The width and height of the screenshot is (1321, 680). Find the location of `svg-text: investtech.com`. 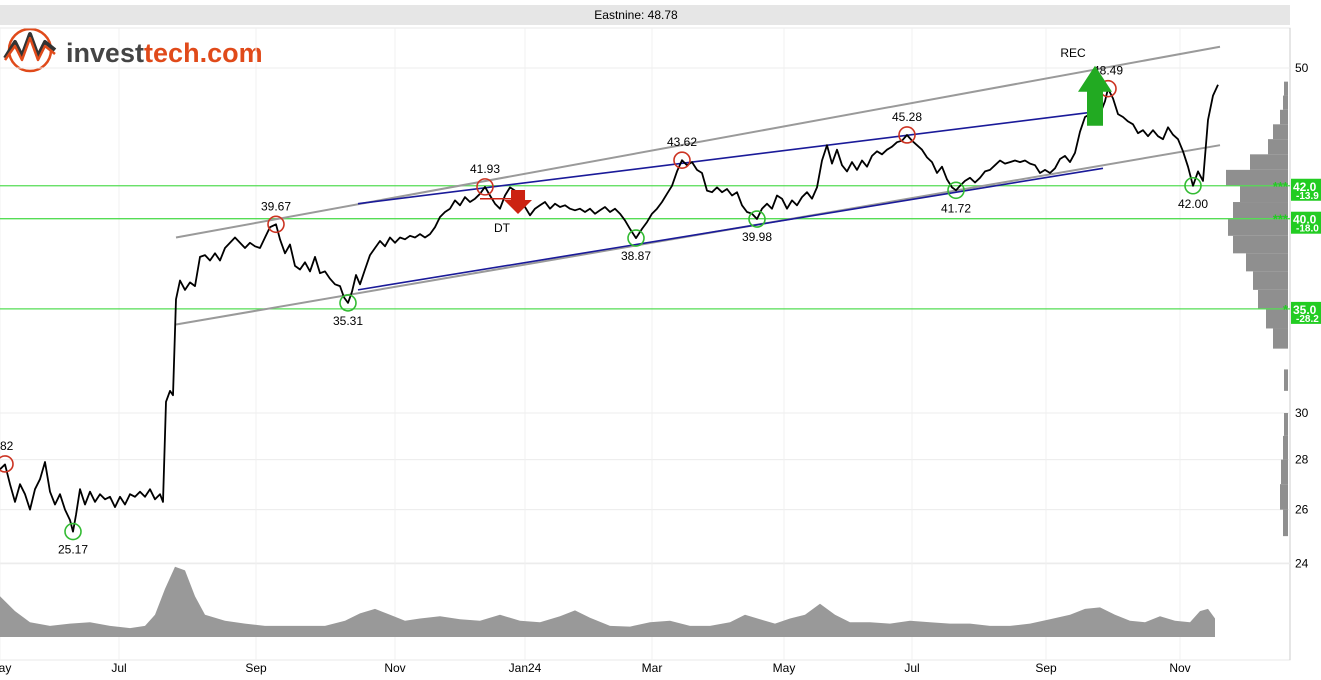

svg-text: investtech.com is located at coordinates (164, 53).